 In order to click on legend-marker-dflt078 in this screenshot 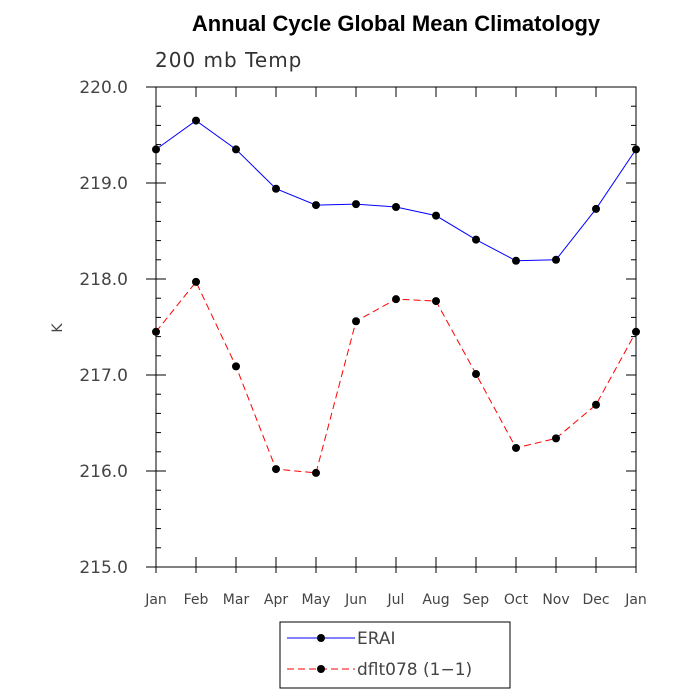, I will do `click(321, 669)`.